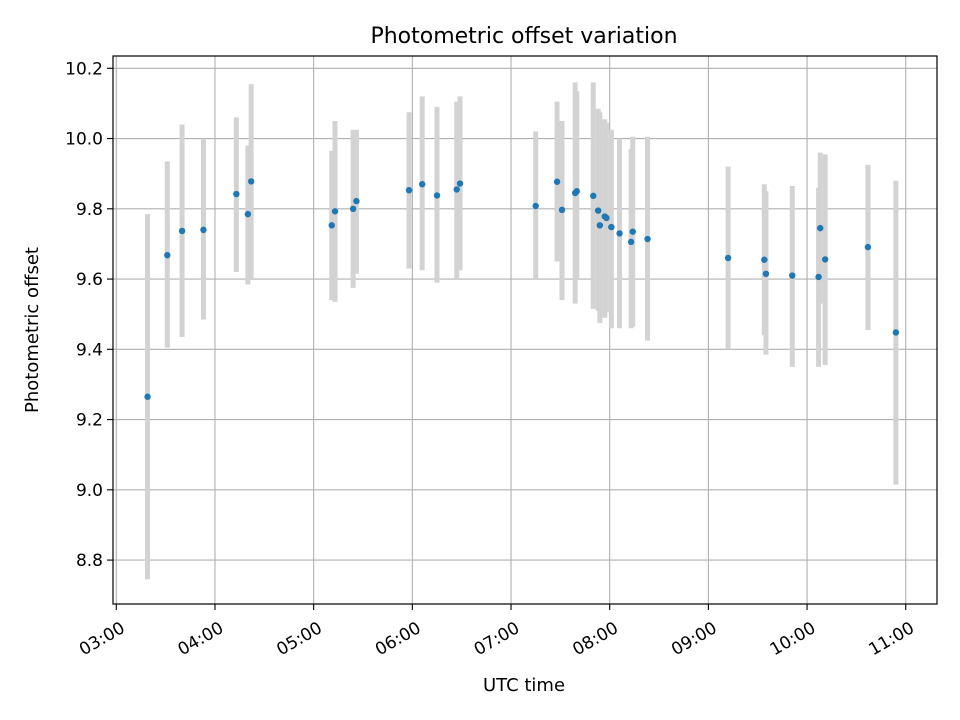 Image resolution: width=960 pixels, height=720 pixels. I want to click on x-tick-label: 11:00, so click(891, 639).